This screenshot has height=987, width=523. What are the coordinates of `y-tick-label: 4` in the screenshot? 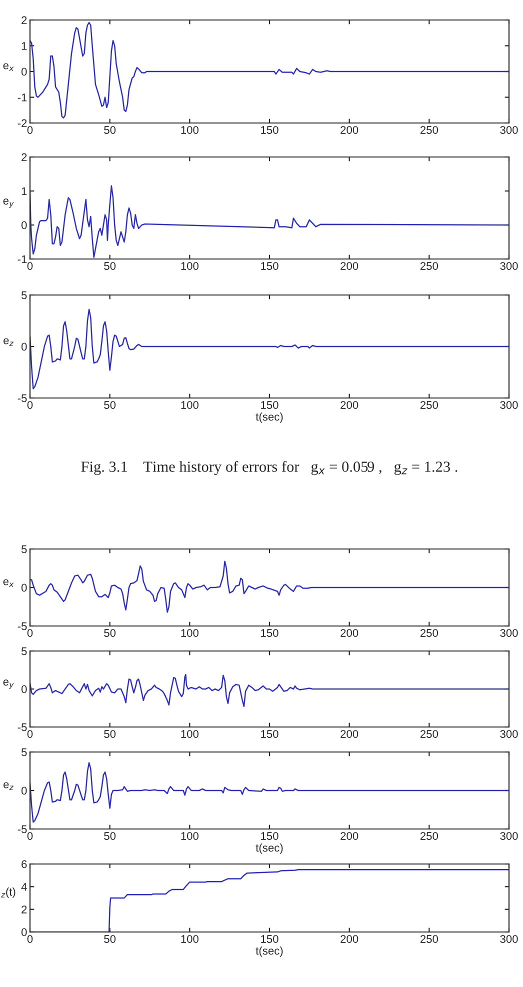 It's located at (24, 887).